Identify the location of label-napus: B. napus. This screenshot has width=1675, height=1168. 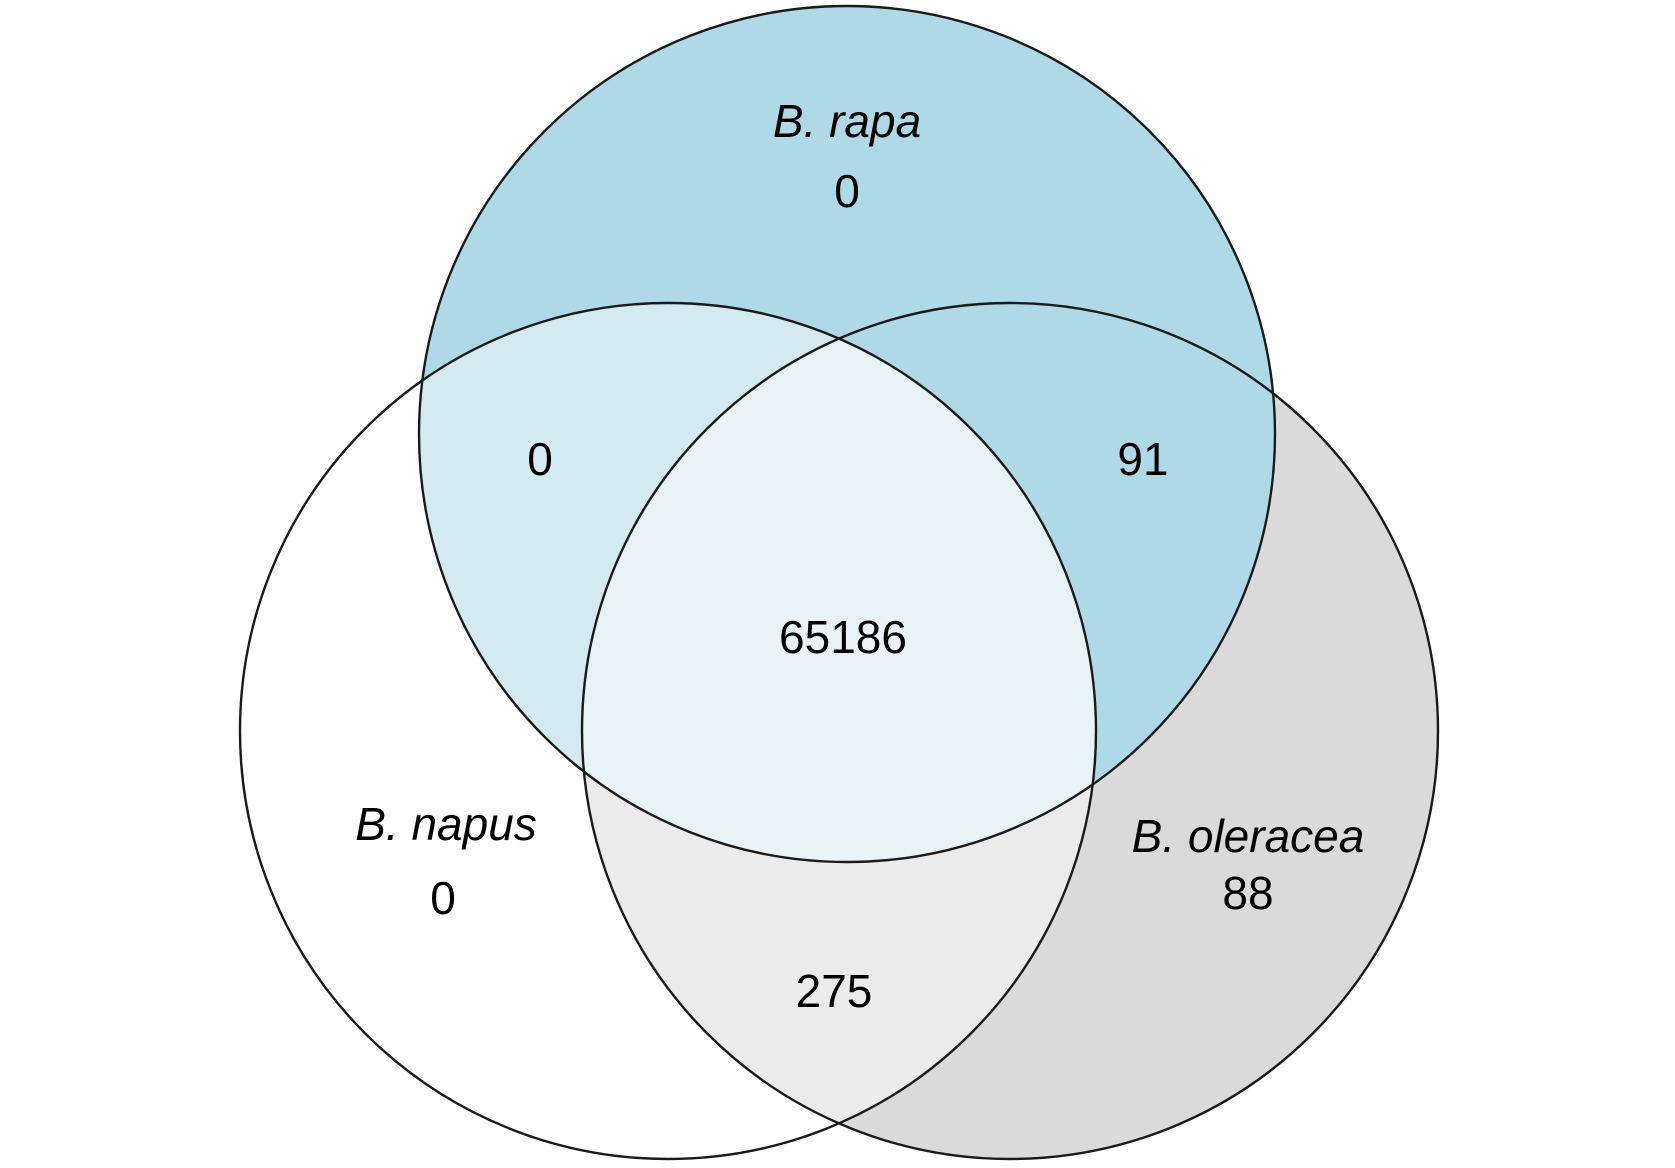
(446, 824).